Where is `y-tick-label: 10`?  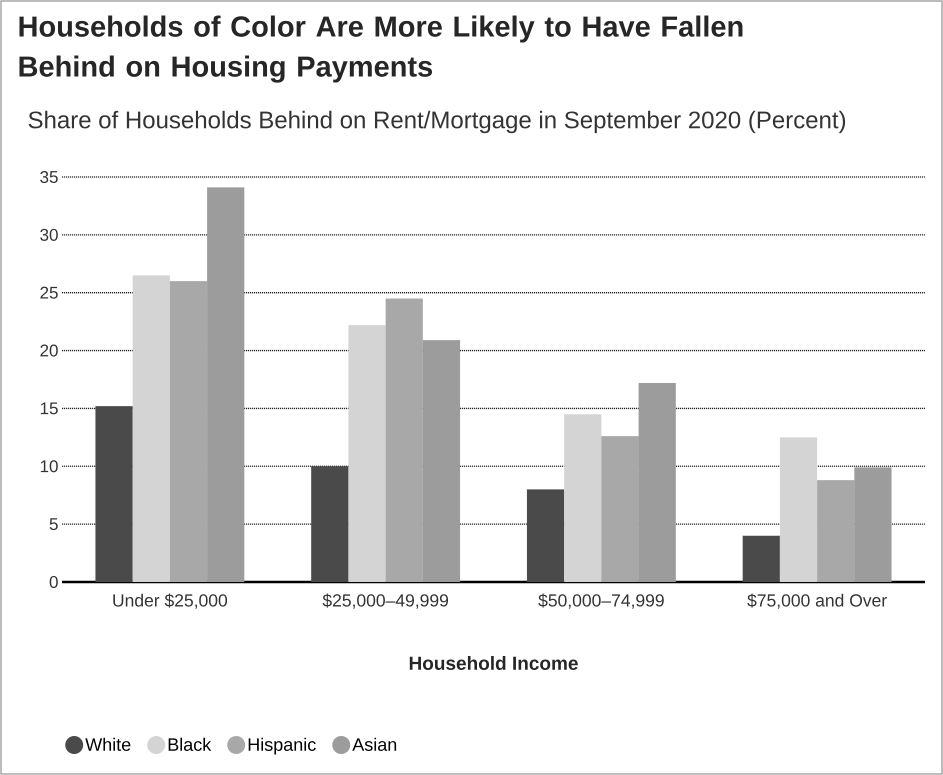
y-tick-label: 10 is located at coordinates (49, 466).